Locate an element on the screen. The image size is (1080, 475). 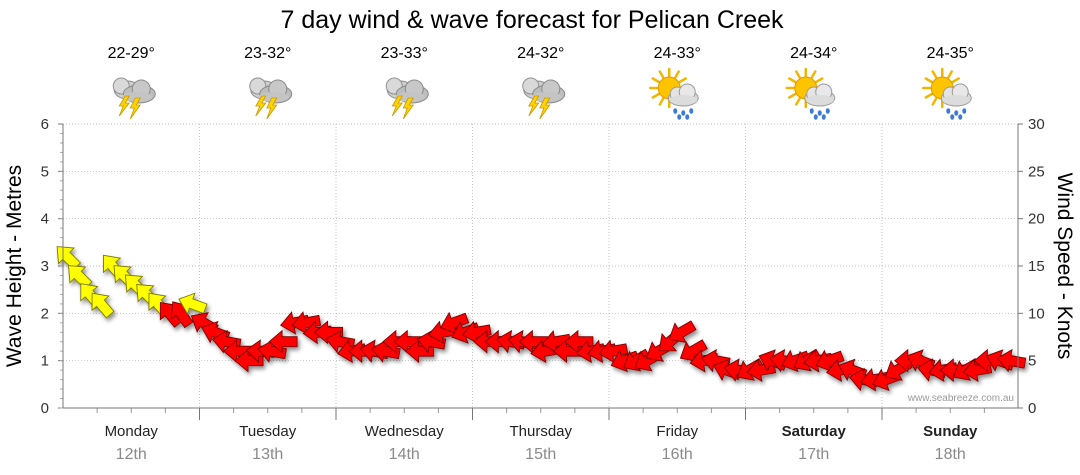
watermark: www.seabreeze.com.au is located at coordinates (960, 398).